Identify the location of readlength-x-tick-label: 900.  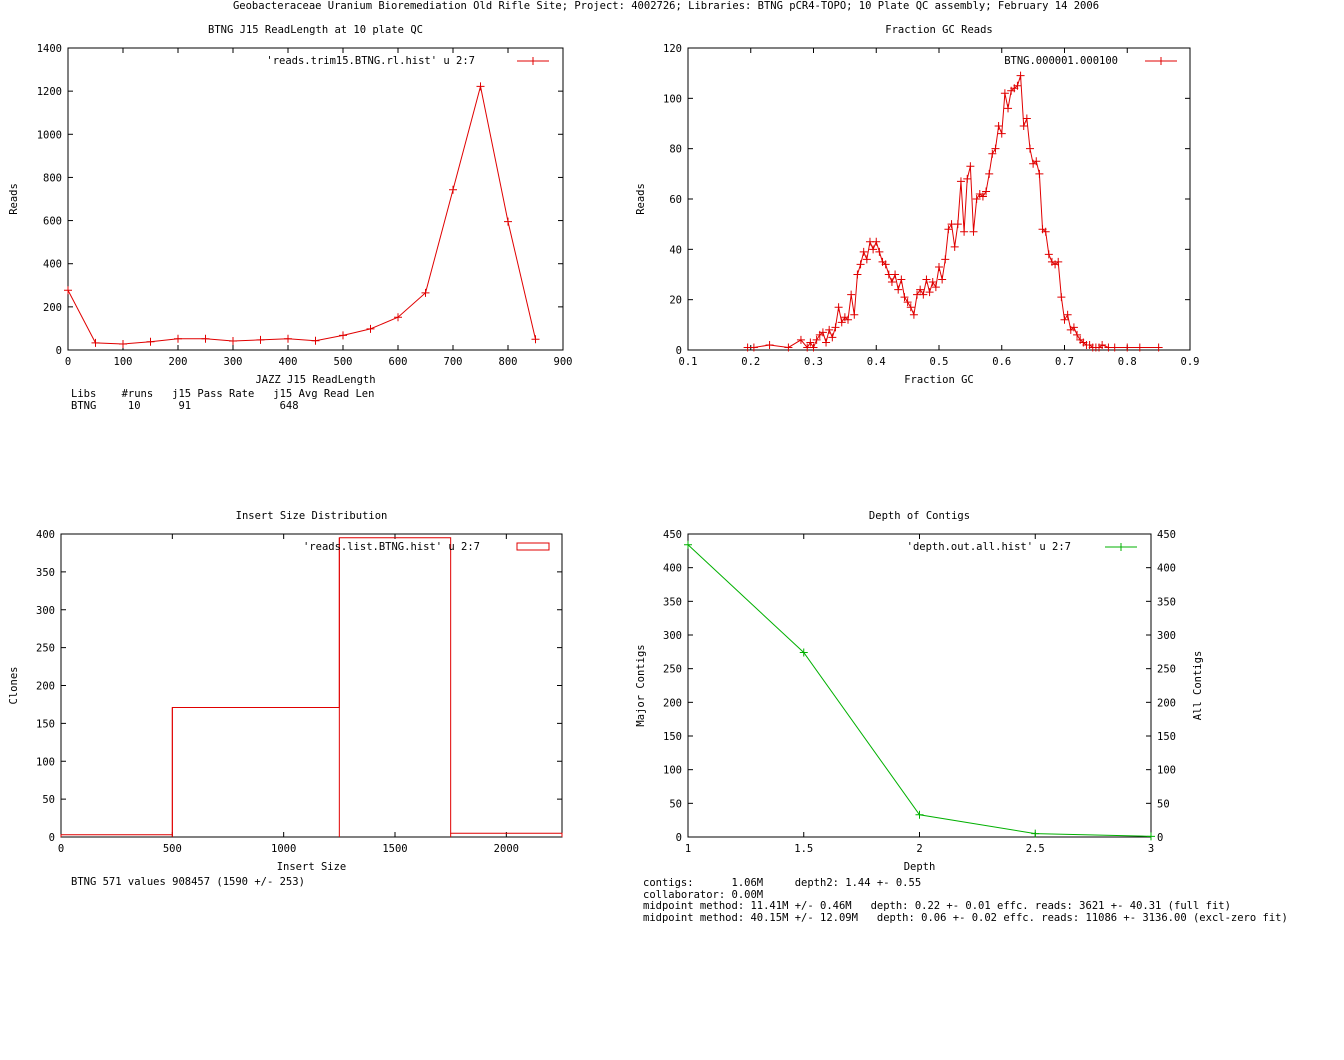
(563, 362).